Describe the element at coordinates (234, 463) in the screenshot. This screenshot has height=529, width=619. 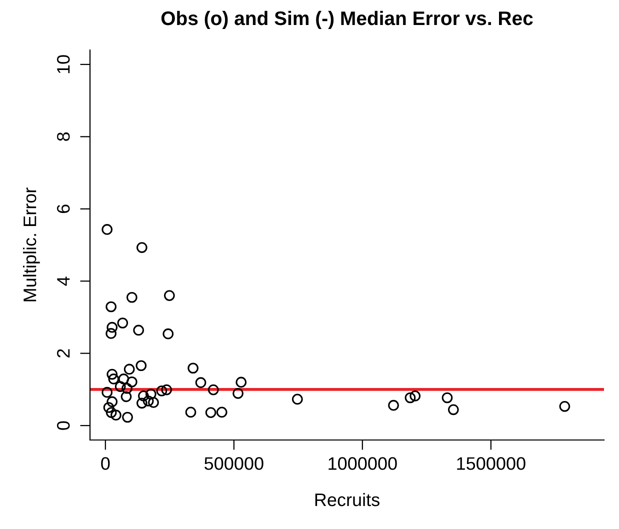
I see `x-tick-label: 500000` at that location.